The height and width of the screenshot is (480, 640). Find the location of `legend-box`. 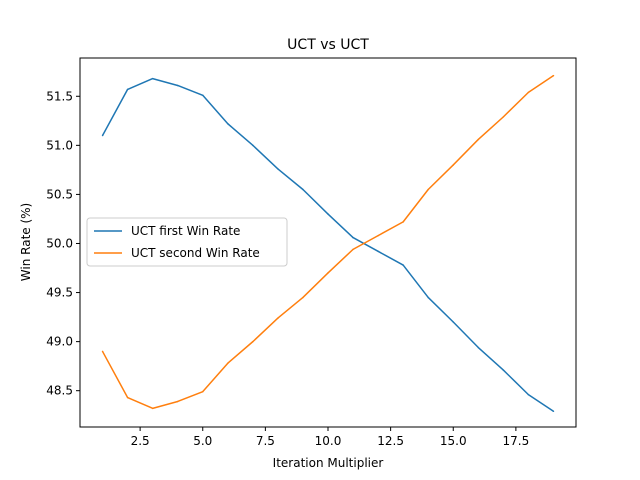

legend-box is located at coordinates (187, 242).